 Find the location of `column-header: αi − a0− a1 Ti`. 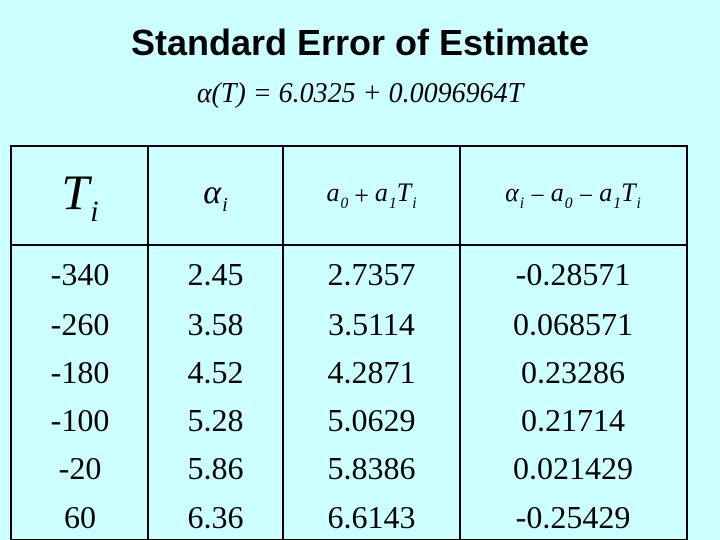

column-header: αi − a0− a1 Ti is located at coordinates (573, 195).